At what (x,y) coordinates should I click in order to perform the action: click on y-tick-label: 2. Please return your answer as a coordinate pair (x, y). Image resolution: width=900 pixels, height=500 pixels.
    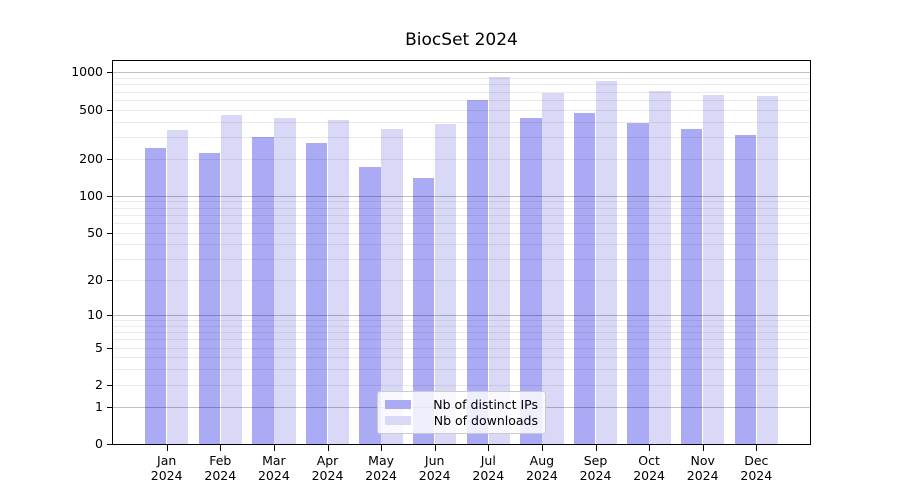
    Looking at the image, I should click on (99, 384).